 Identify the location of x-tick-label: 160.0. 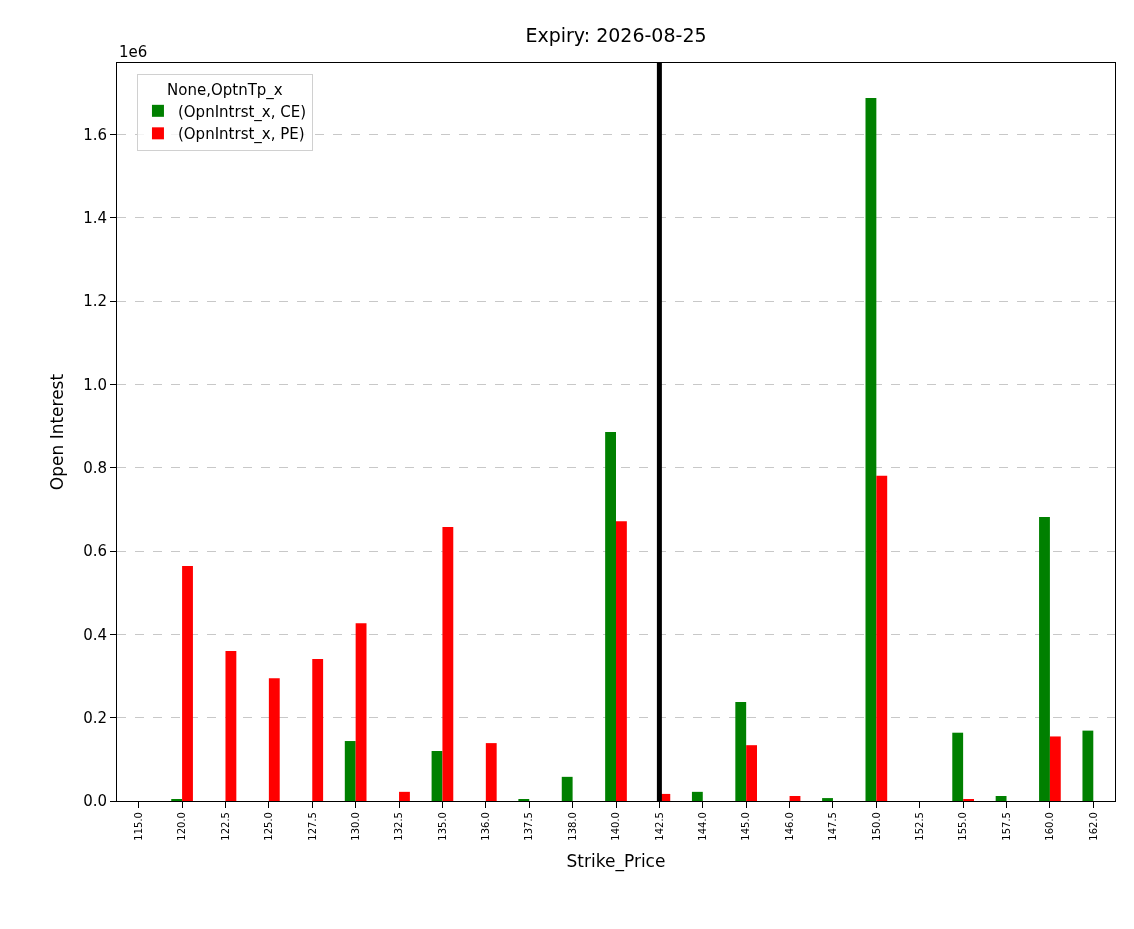
(1050, 826).